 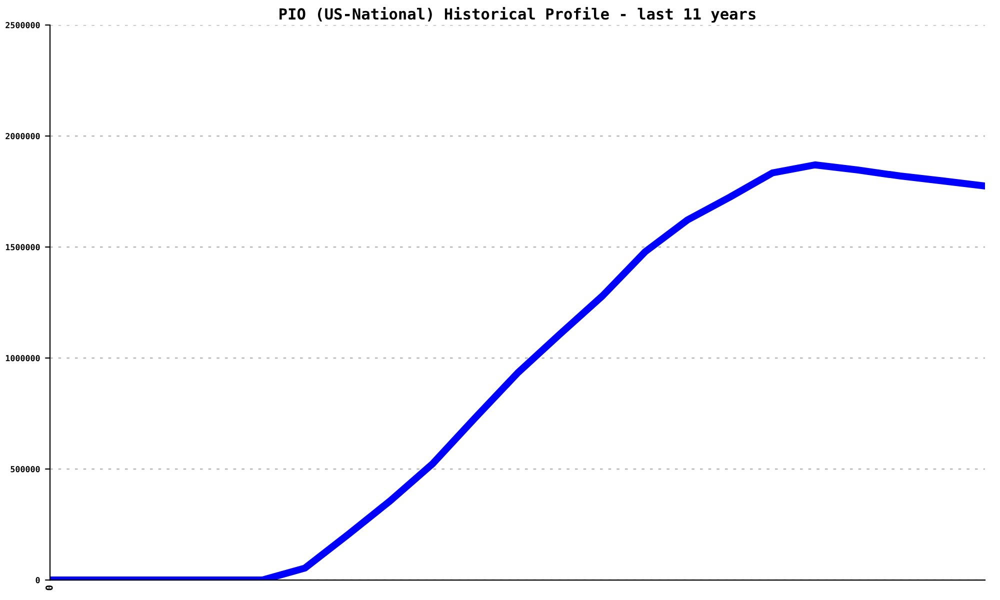 What do you see at coordinates (23, 247) in the screenshot?
I see `y-tick-label: 1500000` at bounding box center [23, 247].